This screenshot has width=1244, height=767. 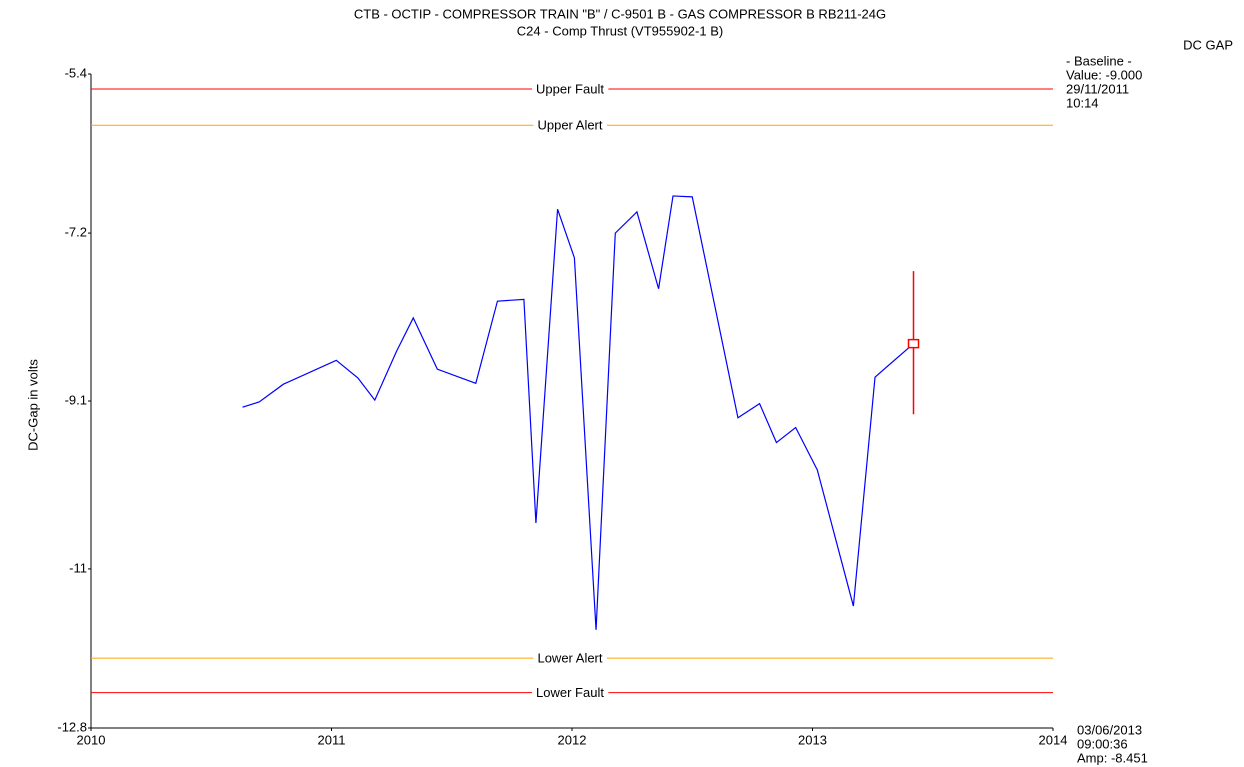 What do you see at coordinates (78, 567) in the screenshot?
I see `y-tick-label: -11` at bounding box center [78, 567].